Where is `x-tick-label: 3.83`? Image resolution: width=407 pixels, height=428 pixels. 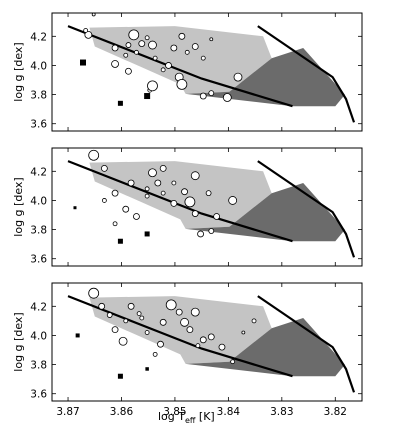
x-tick-label: 3.83 is located at coordinates (281, 412).